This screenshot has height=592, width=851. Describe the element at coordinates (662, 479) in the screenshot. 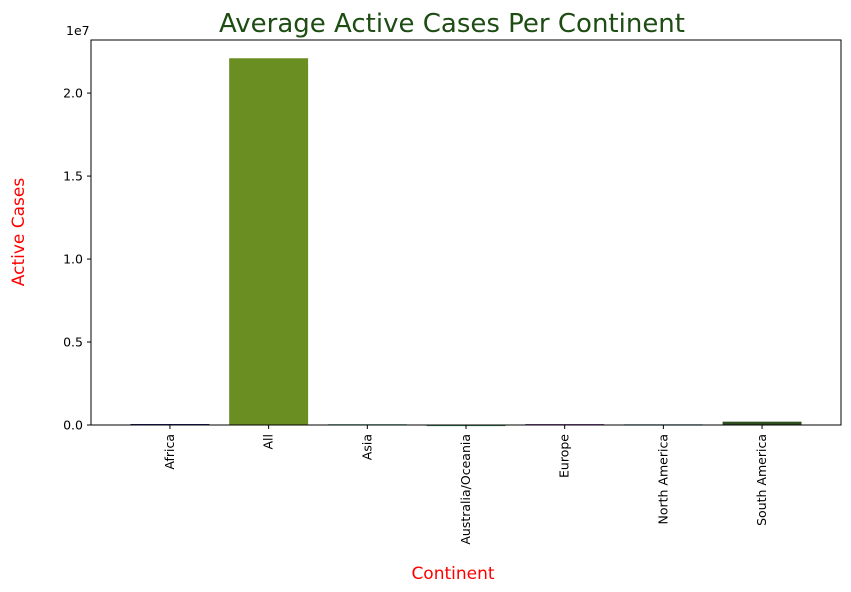

I see `x-tick-label: North America` at that location.